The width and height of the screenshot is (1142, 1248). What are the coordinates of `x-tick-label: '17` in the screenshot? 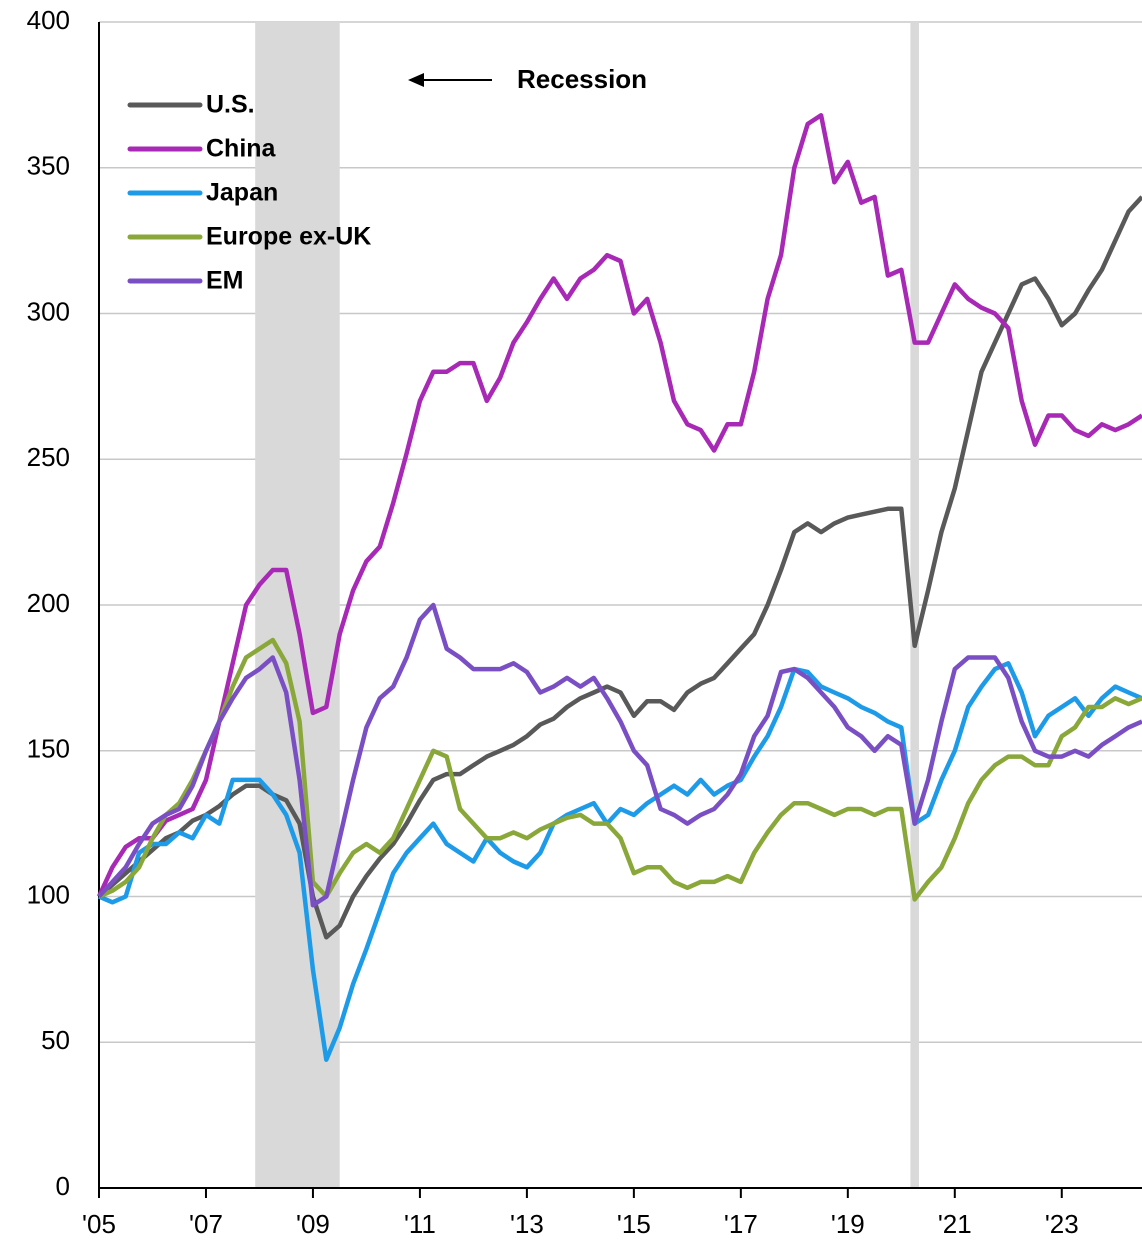 It's located at (741, 1224).